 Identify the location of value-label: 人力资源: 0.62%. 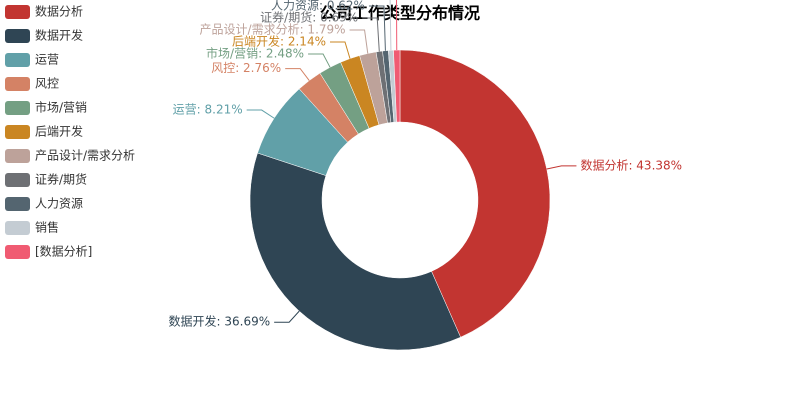
(318, 6).